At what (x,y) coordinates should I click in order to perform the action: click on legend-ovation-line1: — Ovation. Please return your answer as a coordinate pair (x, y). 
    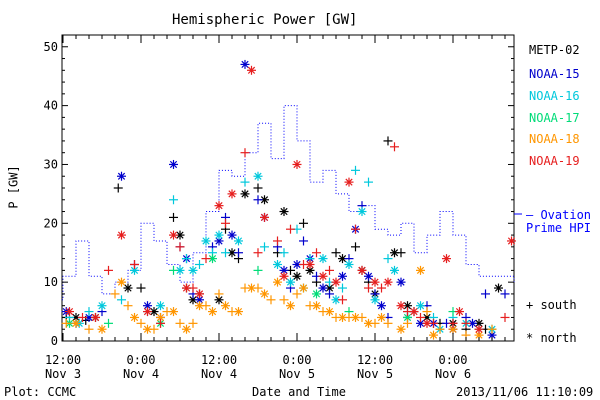
    Looking at the image, I should click on (559, 215).